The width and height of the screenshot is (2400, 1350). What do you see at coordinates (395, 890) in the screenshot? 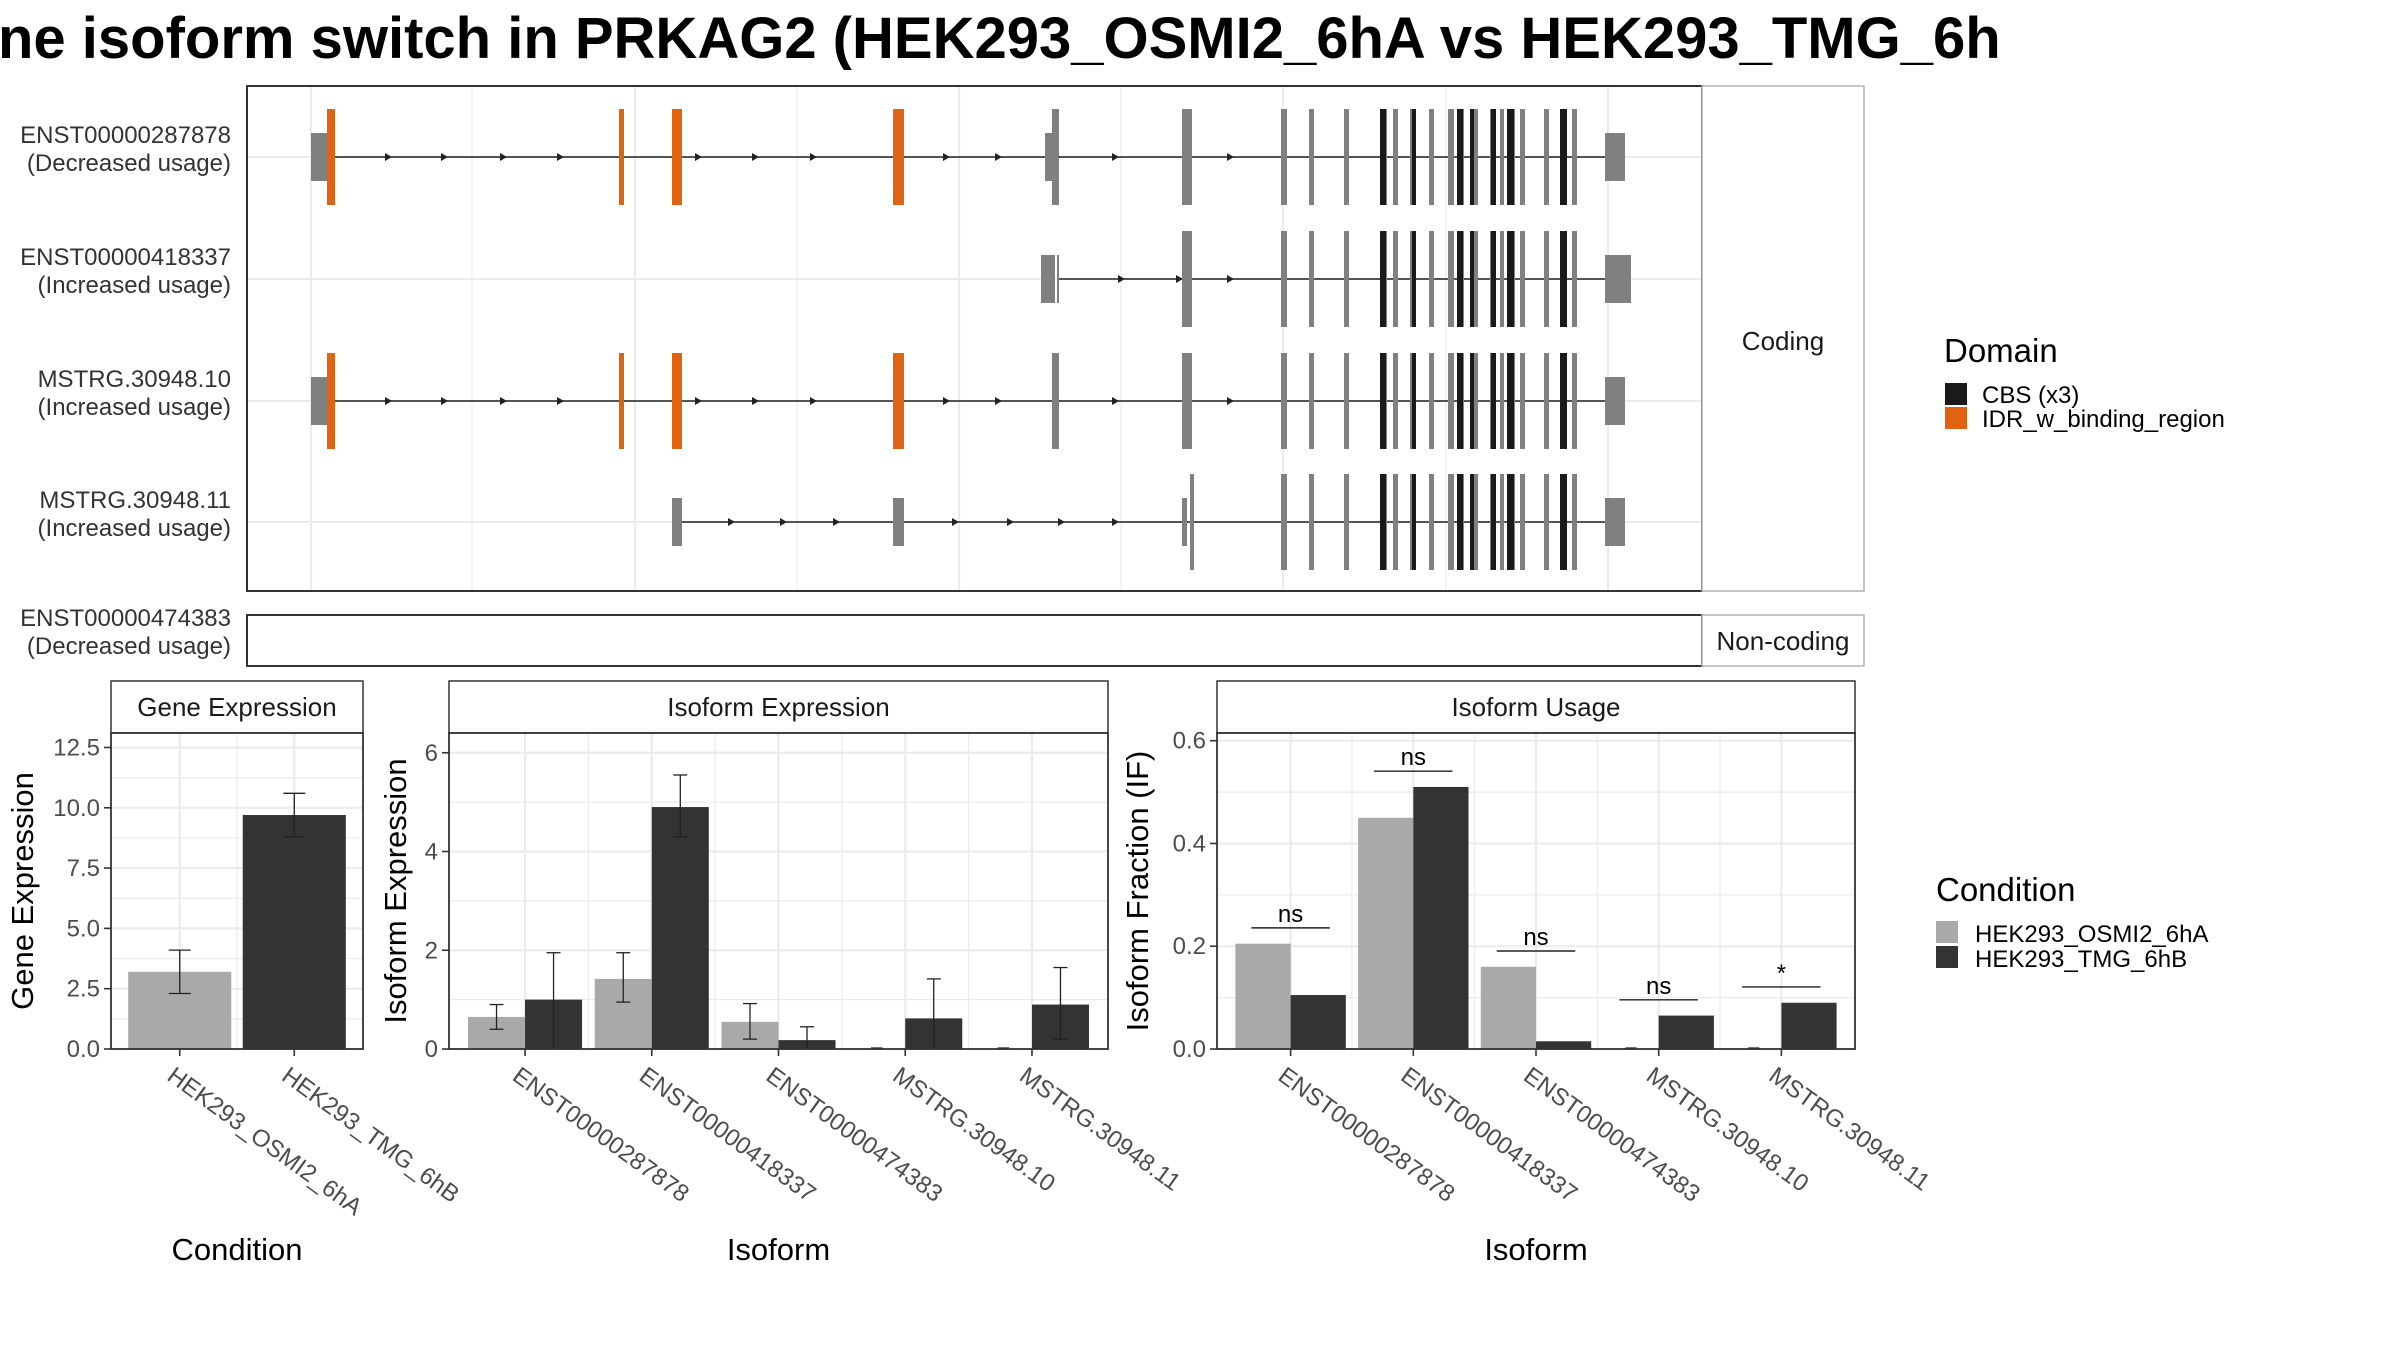
I see `y-axis-title: Isoform Expression` at bounding box center [395, 890].